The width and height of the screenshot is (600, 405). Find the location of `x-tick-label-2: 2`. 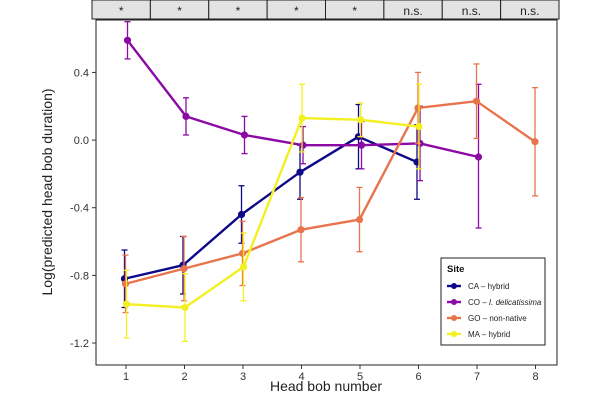

x-tick-label-2: 2 is located at coordinates (184, 377).